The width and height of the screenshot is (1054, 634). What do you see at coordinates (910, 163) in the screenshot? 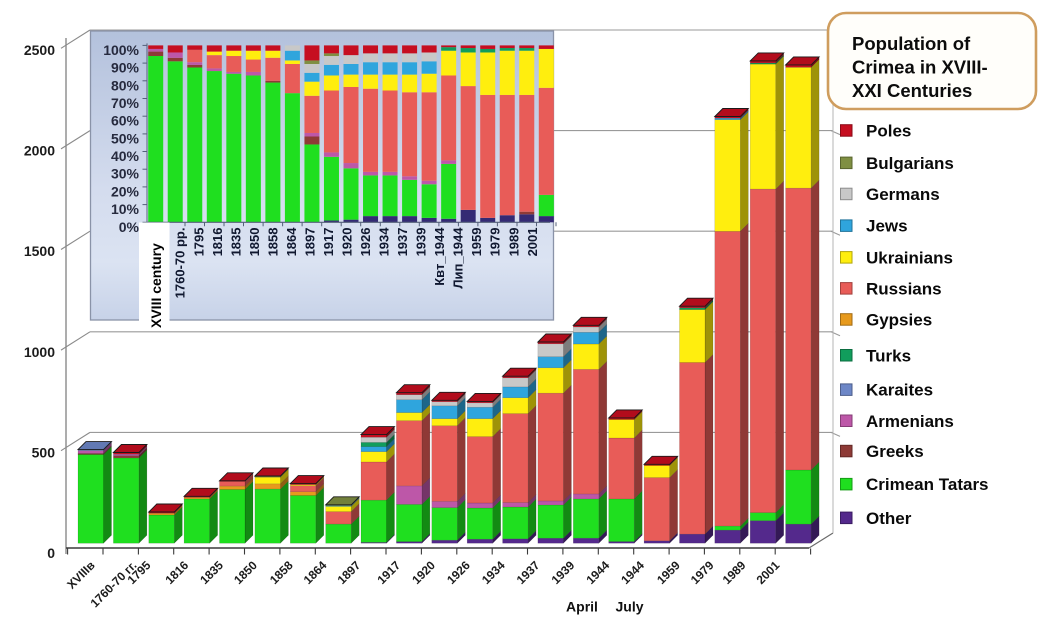
I see `svg-text: Bulgarians` at bounding box center [910, 163].